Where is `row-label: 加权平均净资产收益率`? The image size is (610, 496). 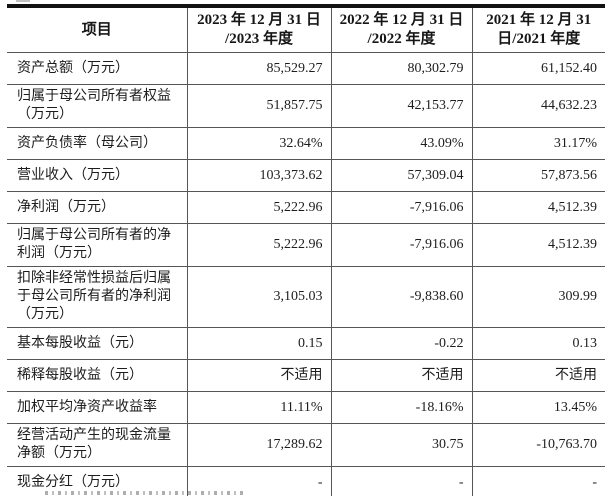
row-label: 加权平均净资产收益率 is located at coordinates (97, 407).